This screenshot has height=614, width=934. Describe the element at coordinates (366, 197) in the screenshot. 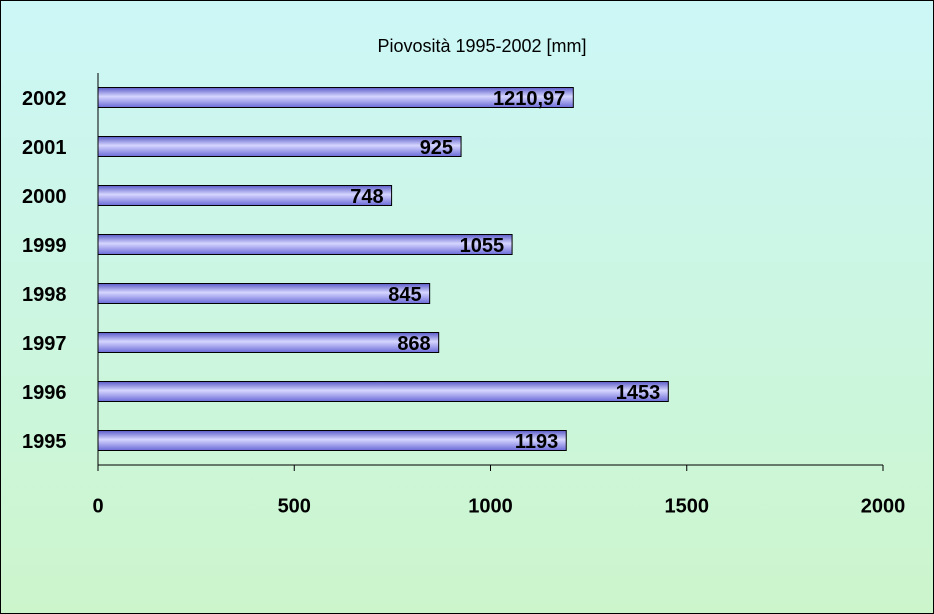

I see `data-label: 748` at that location.